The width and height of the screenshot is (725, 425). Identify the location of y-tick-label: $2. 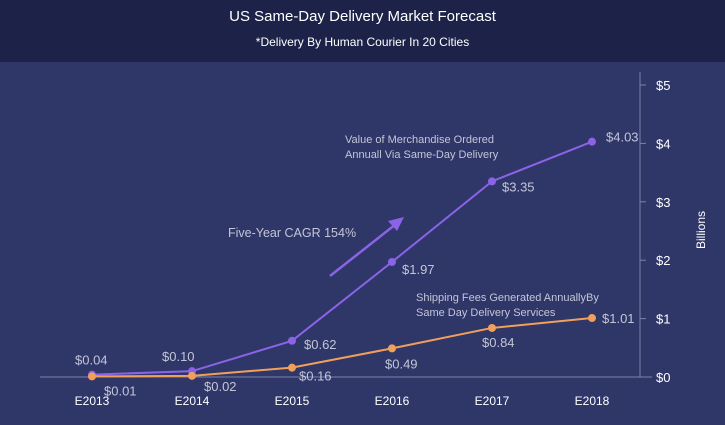
(663, 260).